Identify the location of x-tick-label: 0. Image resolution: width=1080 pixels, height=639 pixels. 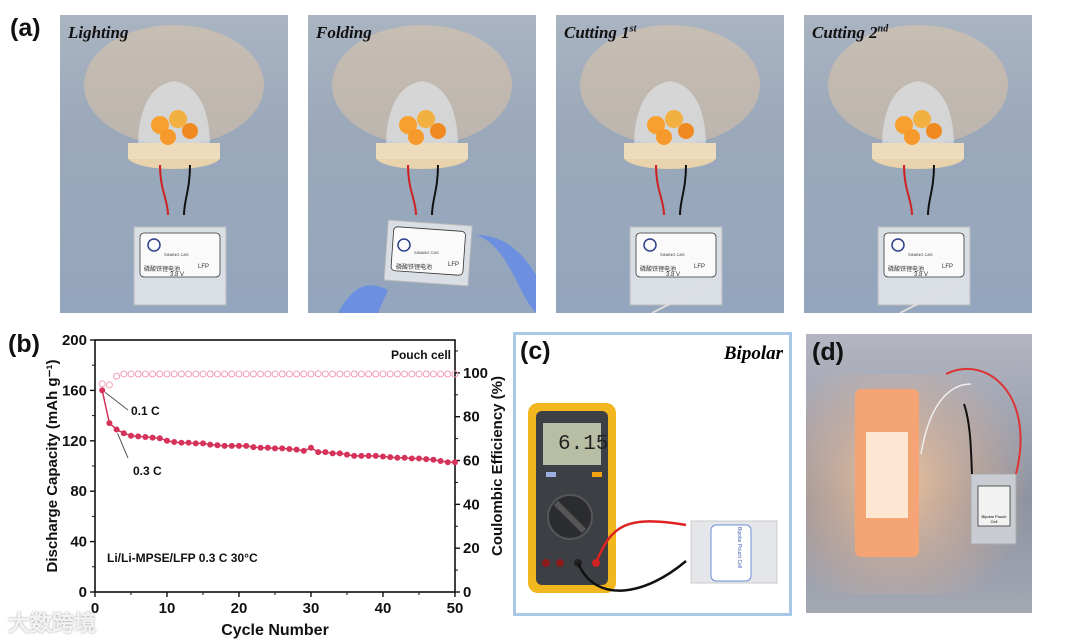
(95, 608).